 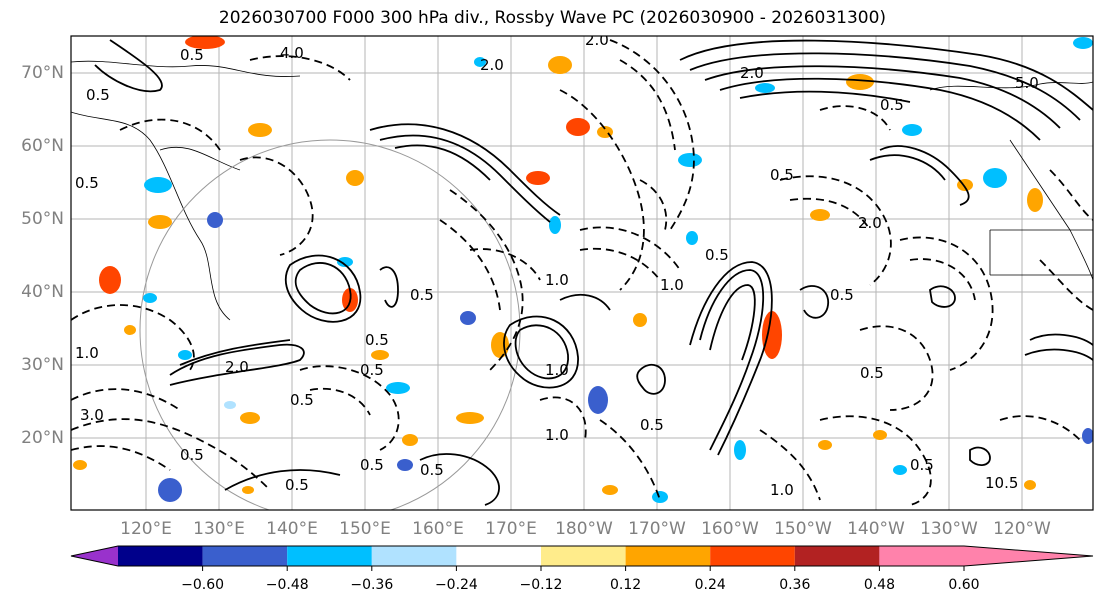 What do you see at coordinates (456, 585) in the screenshot?
I see `colorbar-tick-label: −0.24` at bounding box center [456, 585].